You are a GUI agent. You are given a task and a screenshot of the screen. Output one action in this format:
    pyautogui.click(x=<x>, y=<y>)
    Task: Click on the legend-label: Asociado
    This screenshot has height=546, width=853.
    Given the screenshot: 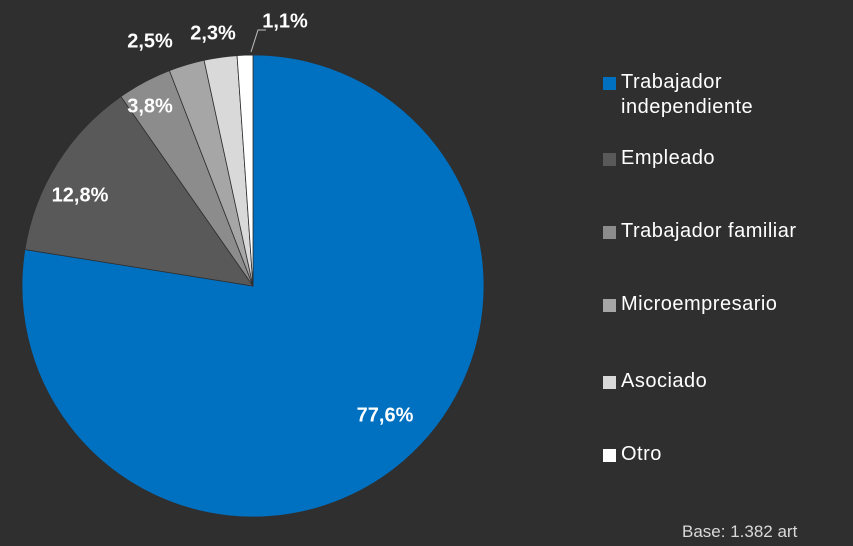 What is the action you would take?
    pyautogui.click(x=664, y=381)
    